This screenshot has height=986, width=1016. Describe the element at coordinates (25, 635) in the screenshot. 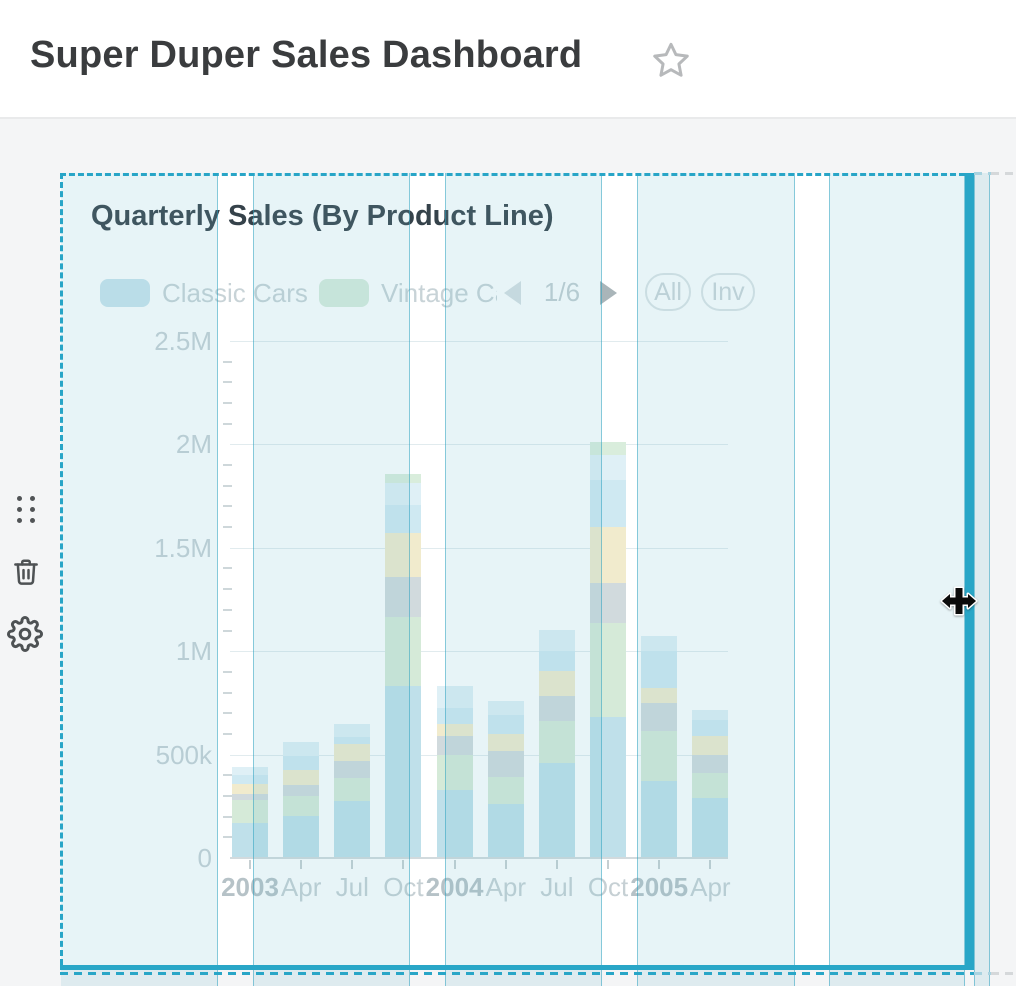

I see `widget-settings-button` at that location.